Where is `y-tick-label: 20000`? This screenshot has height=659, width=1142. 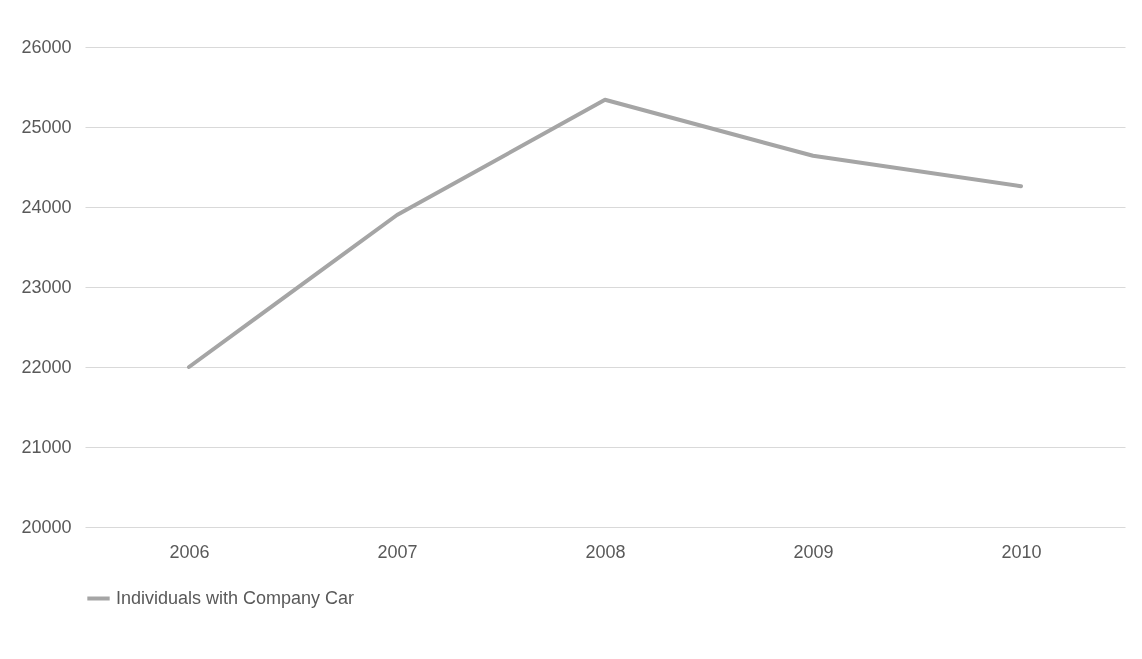 y-tick-label: 20000 is located at coordinates (46, 526).